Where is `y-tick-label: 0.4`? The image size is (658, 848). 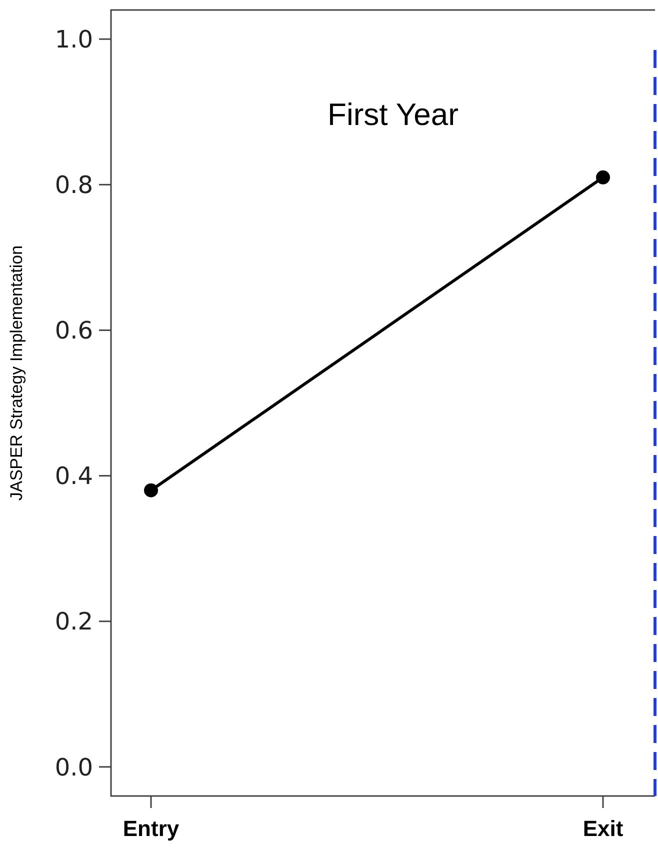 y-tick-label: 0.4 is located at coordinates (73, 476).